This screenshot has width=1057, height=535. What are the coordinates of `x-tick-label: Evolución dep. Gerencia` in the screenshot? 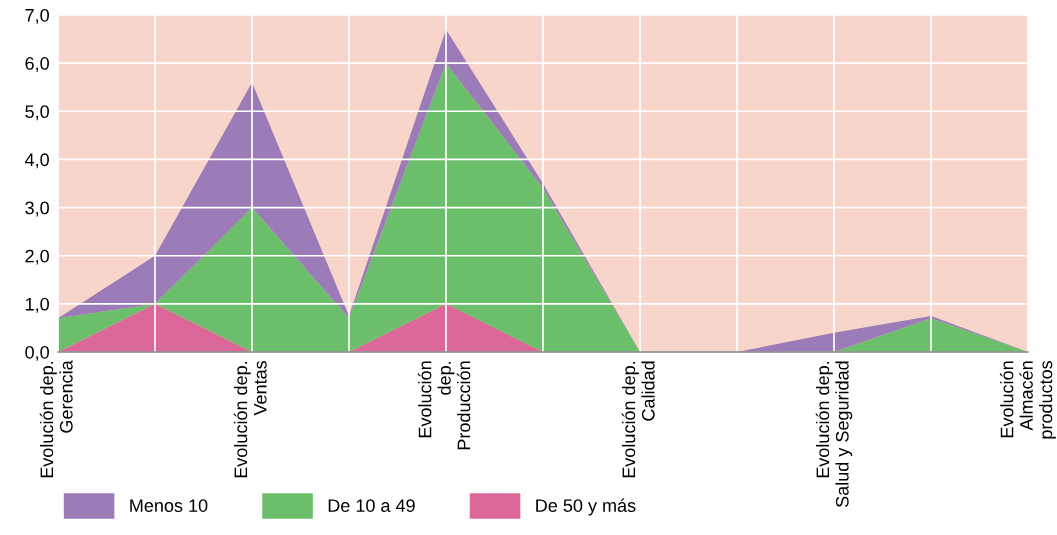 It's located at (56, 419).